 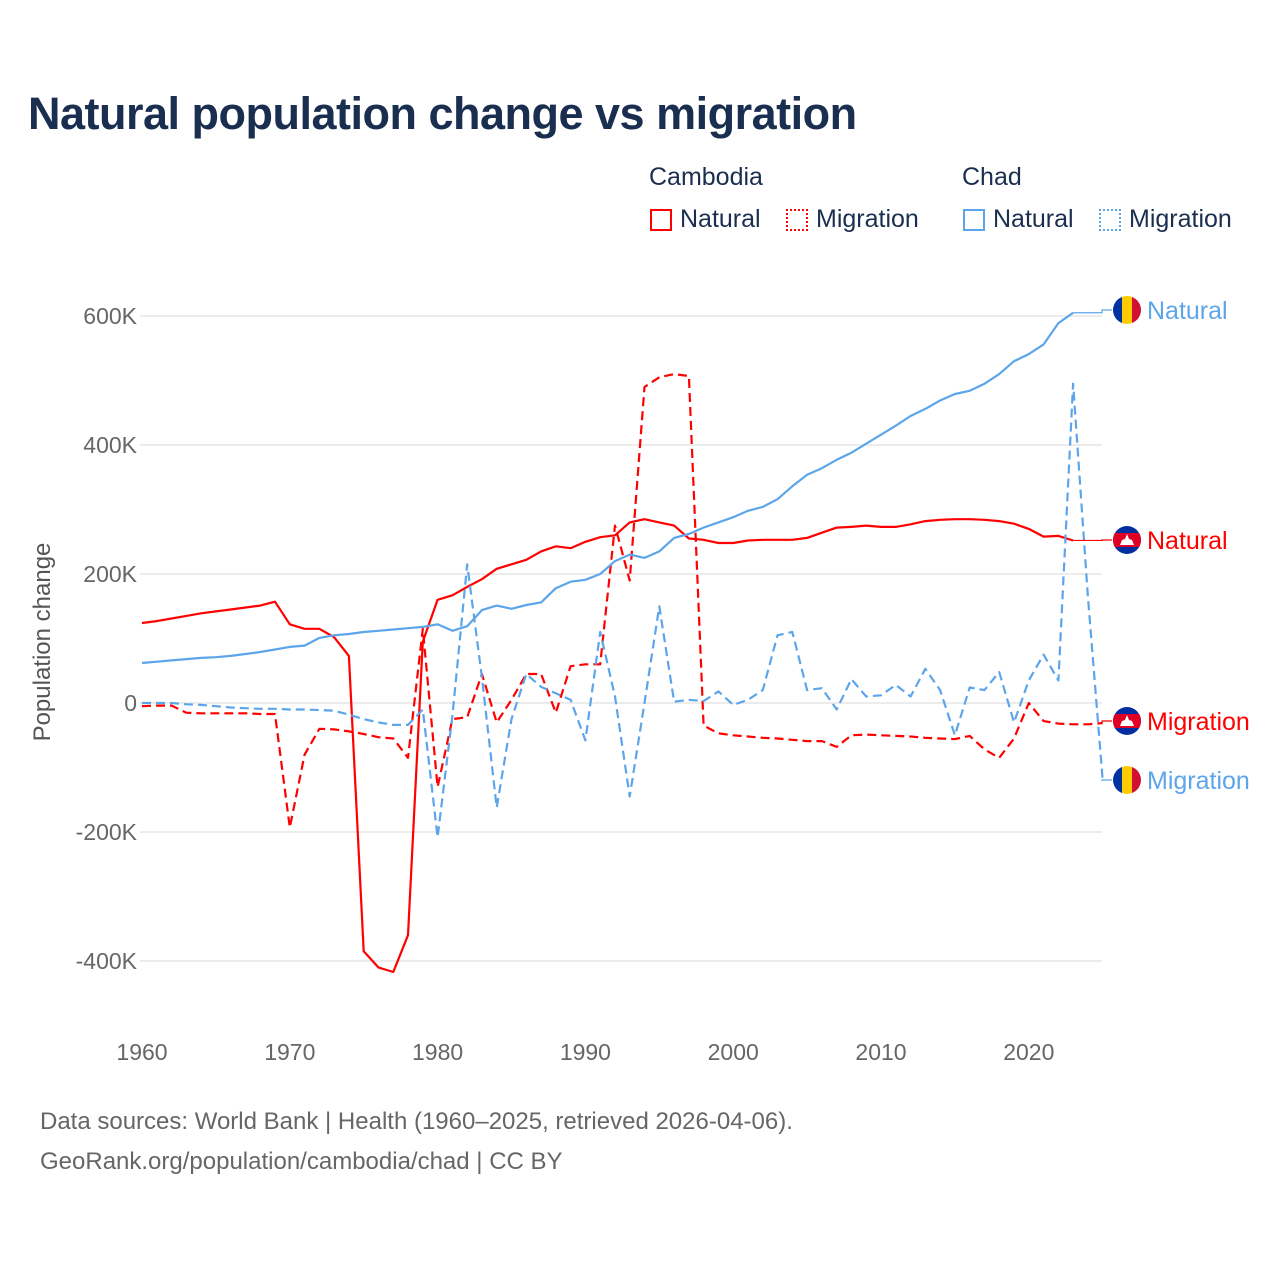 I want to click on y-tick-label: 0, so click(x=130, y=703).